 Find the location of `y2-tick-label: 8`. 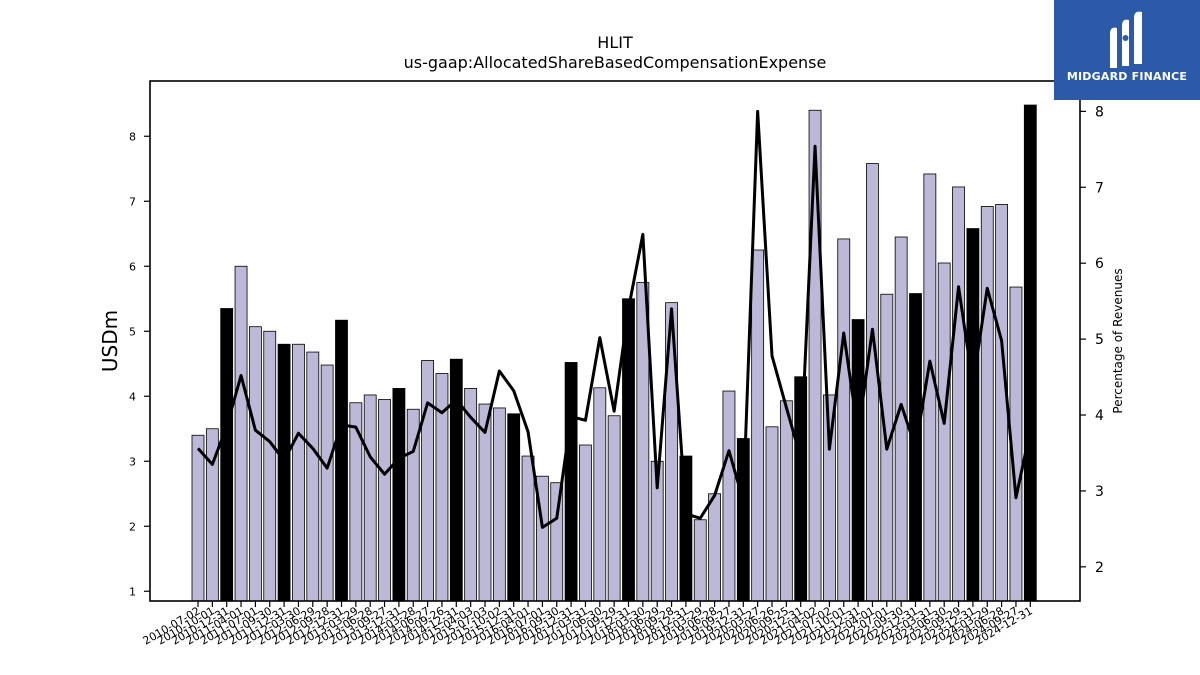

y2-tick-label: 8 is located at coordinates (1099, 112).